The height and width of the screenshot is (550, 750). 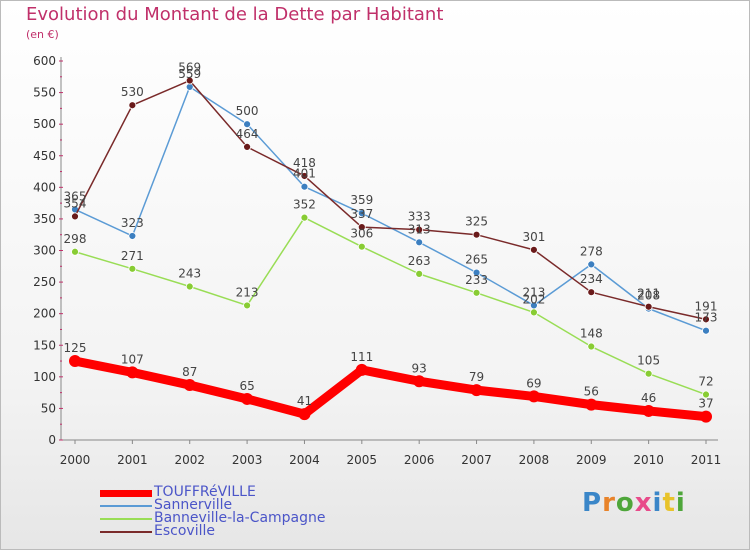 I want to click on x-tick-label: 2004, so click(x=304, y=460).